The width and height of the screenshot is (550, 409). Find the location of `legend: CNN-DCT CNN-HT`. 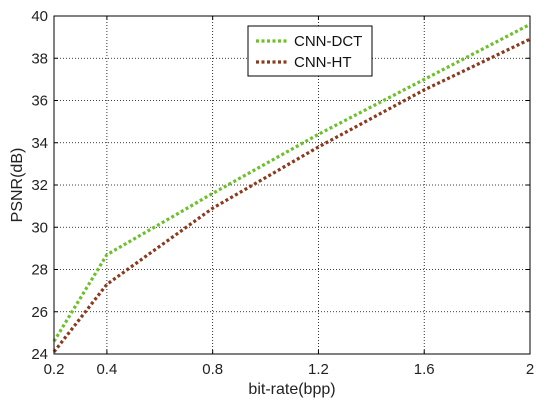

legend: CNN-DCT CNN-HT is located at coordinates (310, 51).